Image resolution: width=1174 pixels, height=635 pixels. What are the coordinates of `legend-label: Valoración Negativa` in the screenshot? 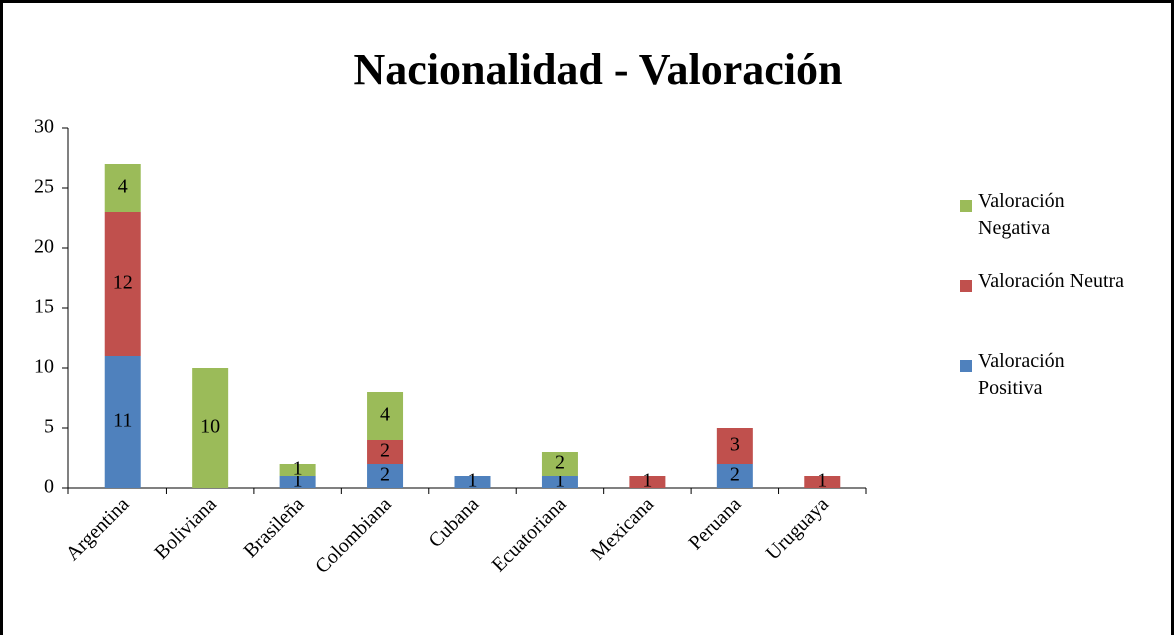 It's located at (1021, 214).